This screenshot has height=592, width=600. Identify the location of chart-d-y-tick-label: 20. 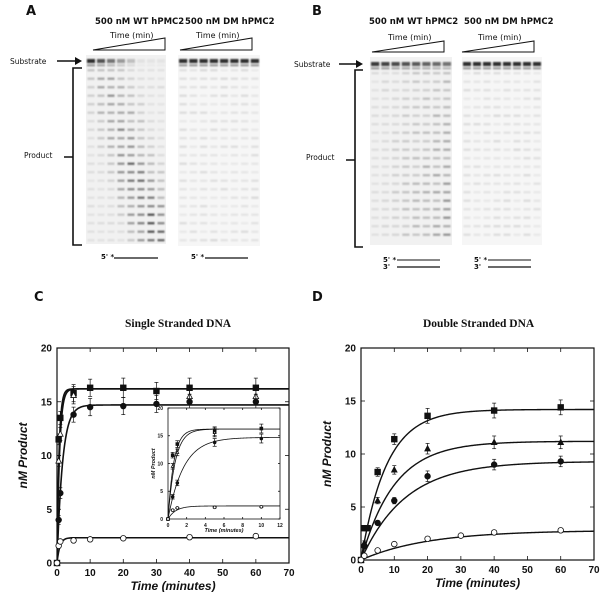
(351, 349).